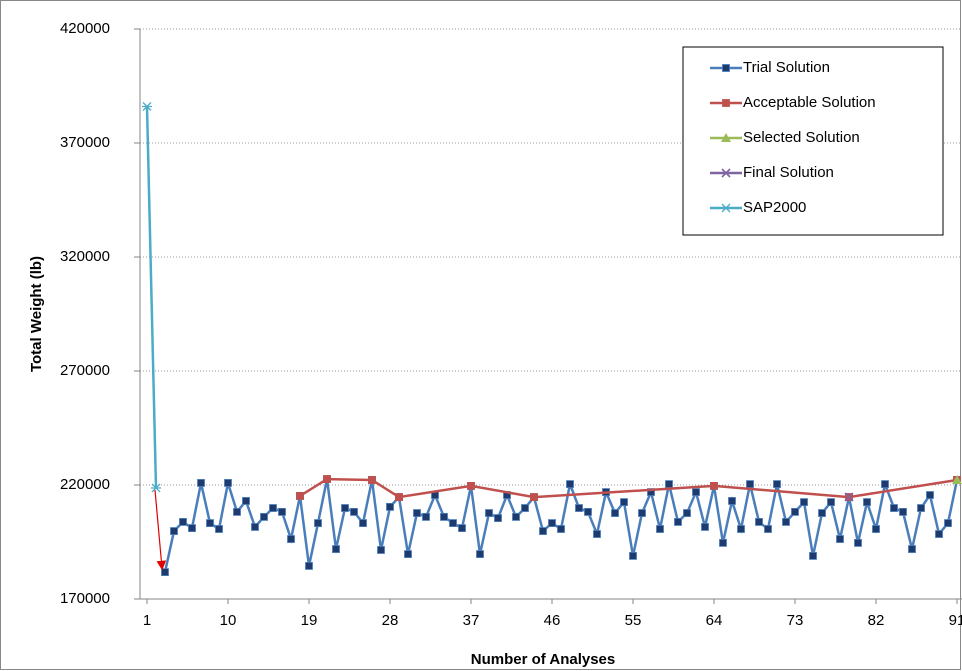 This screenshot has width=962, height=671. I want to click on y-axis-title: Total Weight (lb), so click(36, 314).